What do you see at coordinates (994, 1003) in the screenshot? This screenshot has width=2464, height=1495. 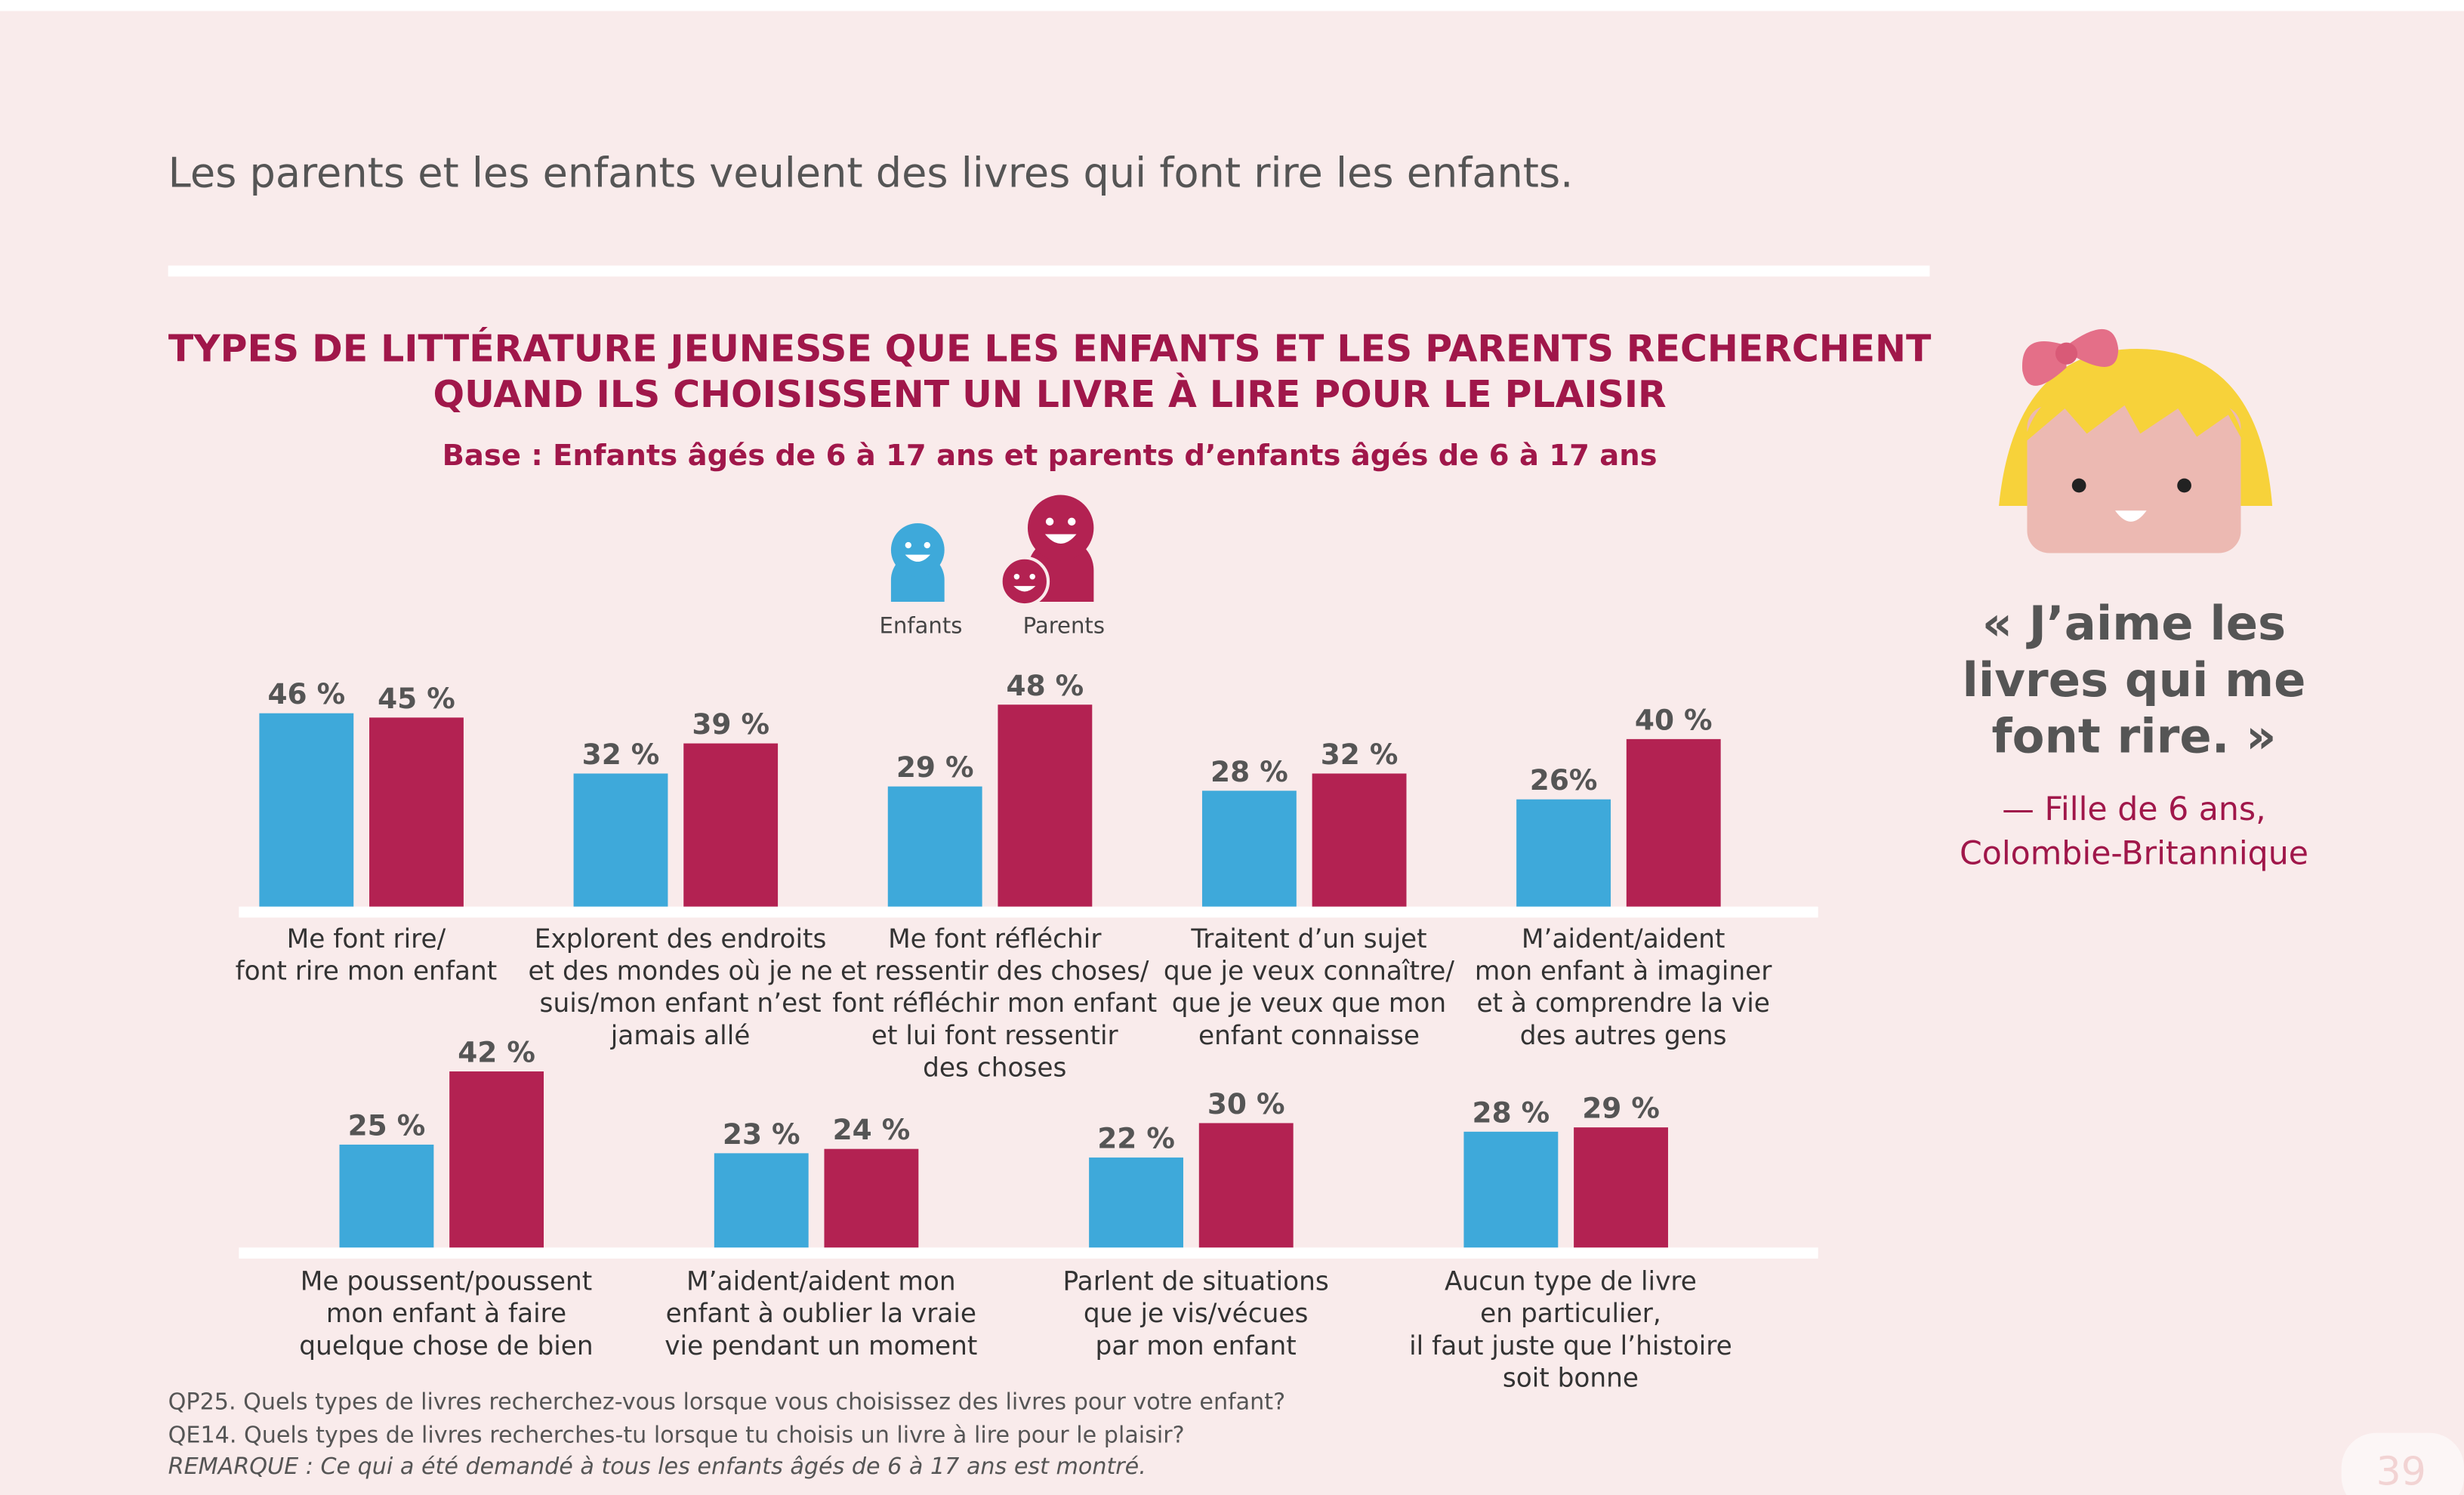 I see `category-label: font réfléchir mon enfant` at bounding box center [994, 1003].